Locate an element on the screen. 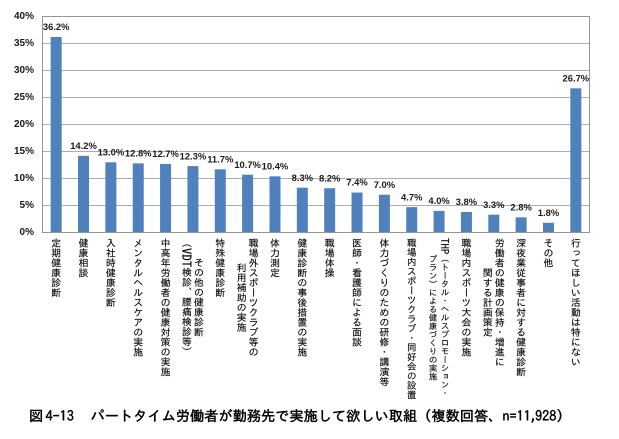 The image size is (619, 439). svg-text: 12.8% is located at coordinates (138, 153).